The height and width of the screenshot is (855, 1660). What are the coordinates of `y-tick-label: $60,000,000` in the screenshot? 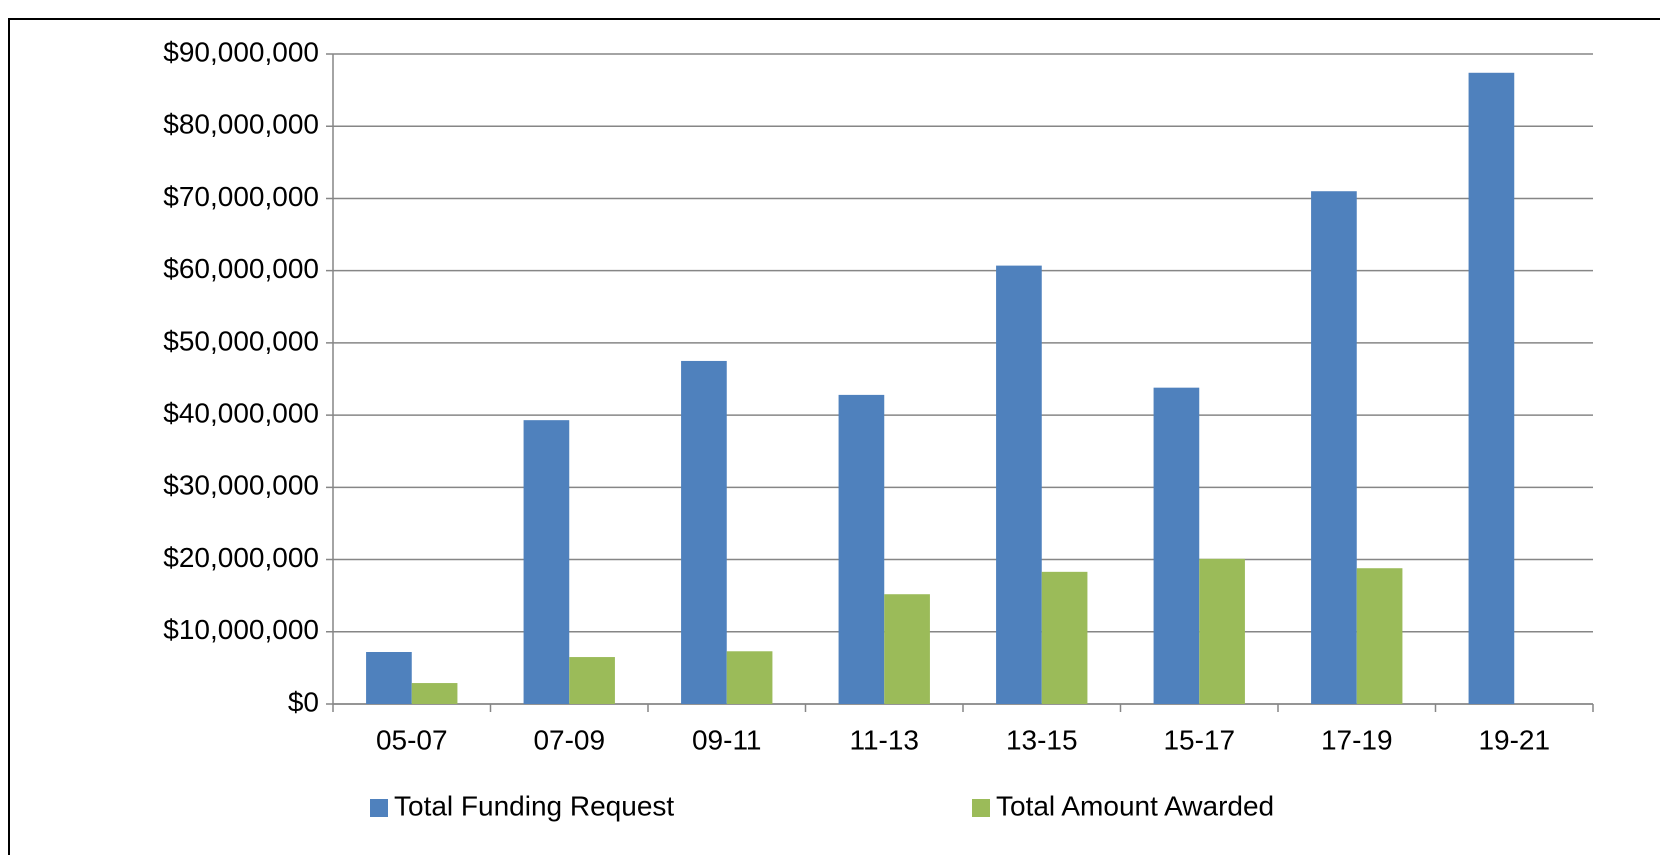 It's located at (241, 268).